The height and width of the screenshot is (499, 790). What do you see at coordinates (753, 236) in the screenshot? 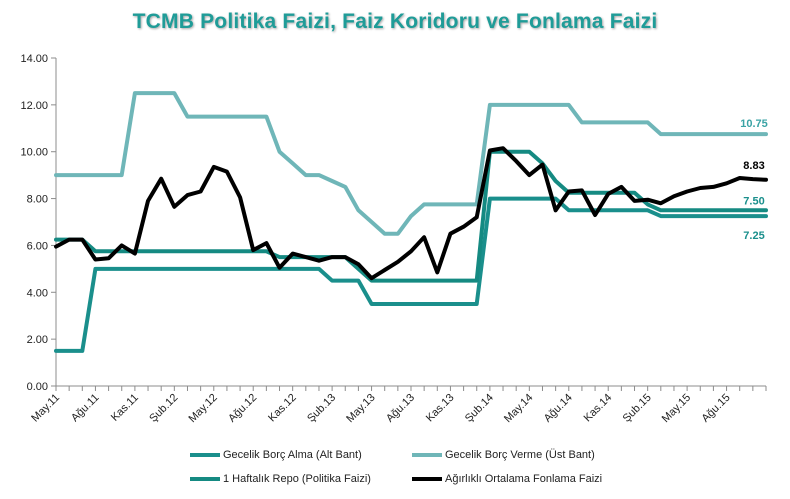
I see `end-value-label: 7.25` at bounding box center [753, 236].